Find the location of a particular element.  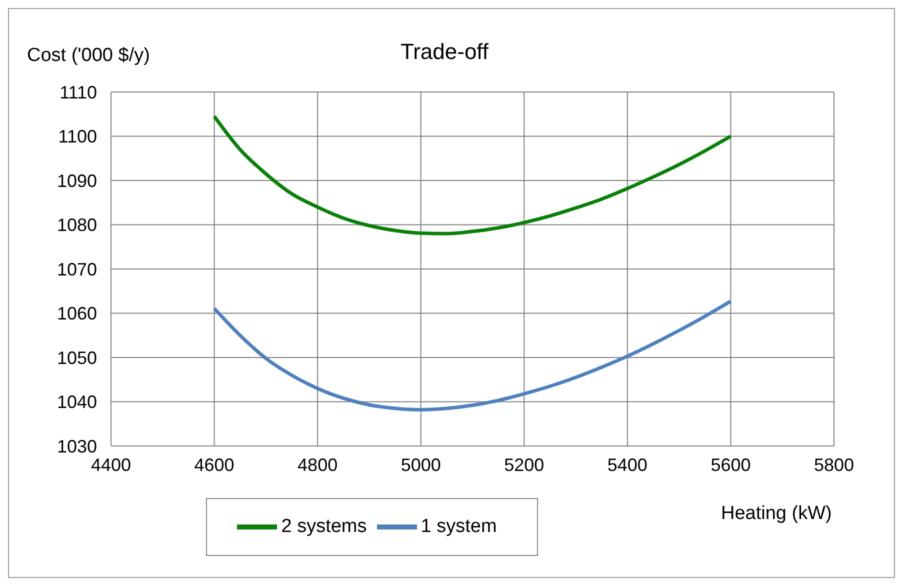

y-axis-title: Cost ('000 $/y) is located at coordinates (88, 56).